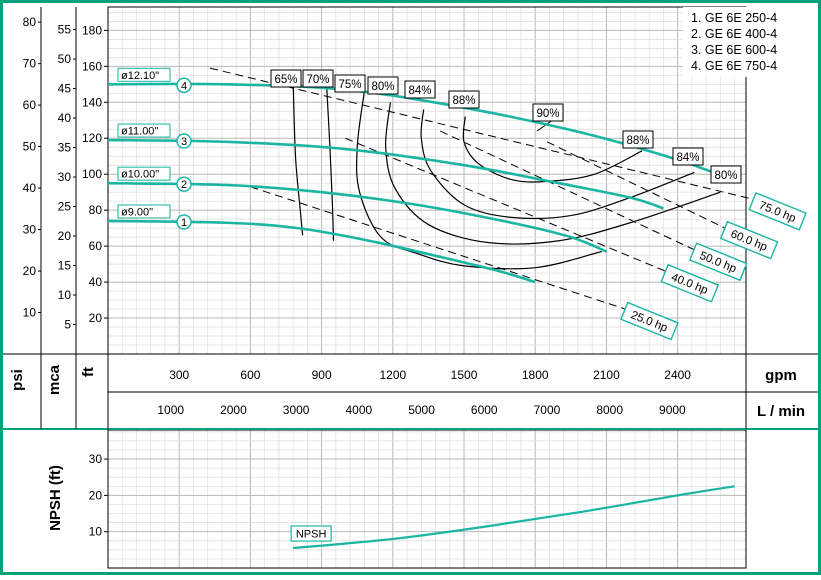 Image resolution: width=821 pixels, height=580 pixels. What do you see at coordinates (170, 410) in the screenshot?
I see `lmin-tick-label: 1000` at bounding box center [170, 410].